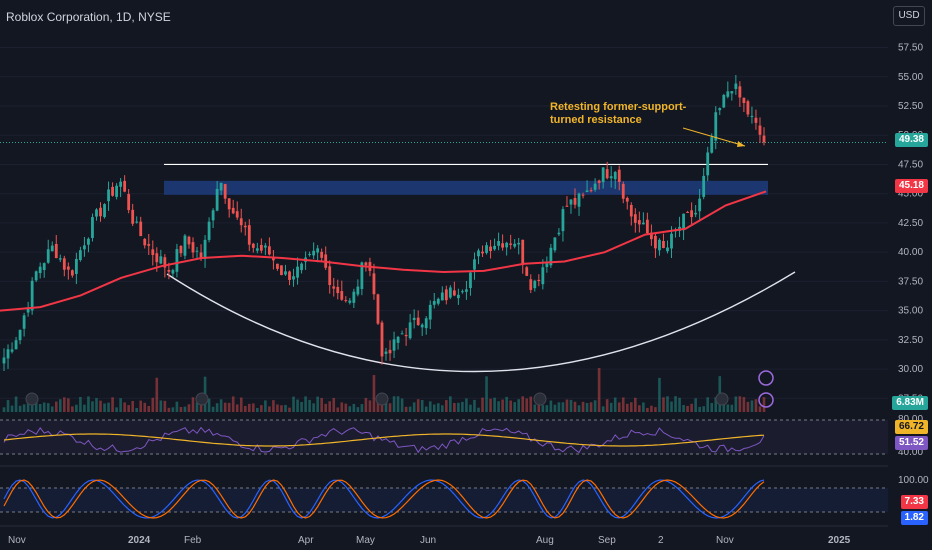 The width and height of the screenshot is (932, 550). I want to click on x-tick-label: Apr, so click(306, 540).